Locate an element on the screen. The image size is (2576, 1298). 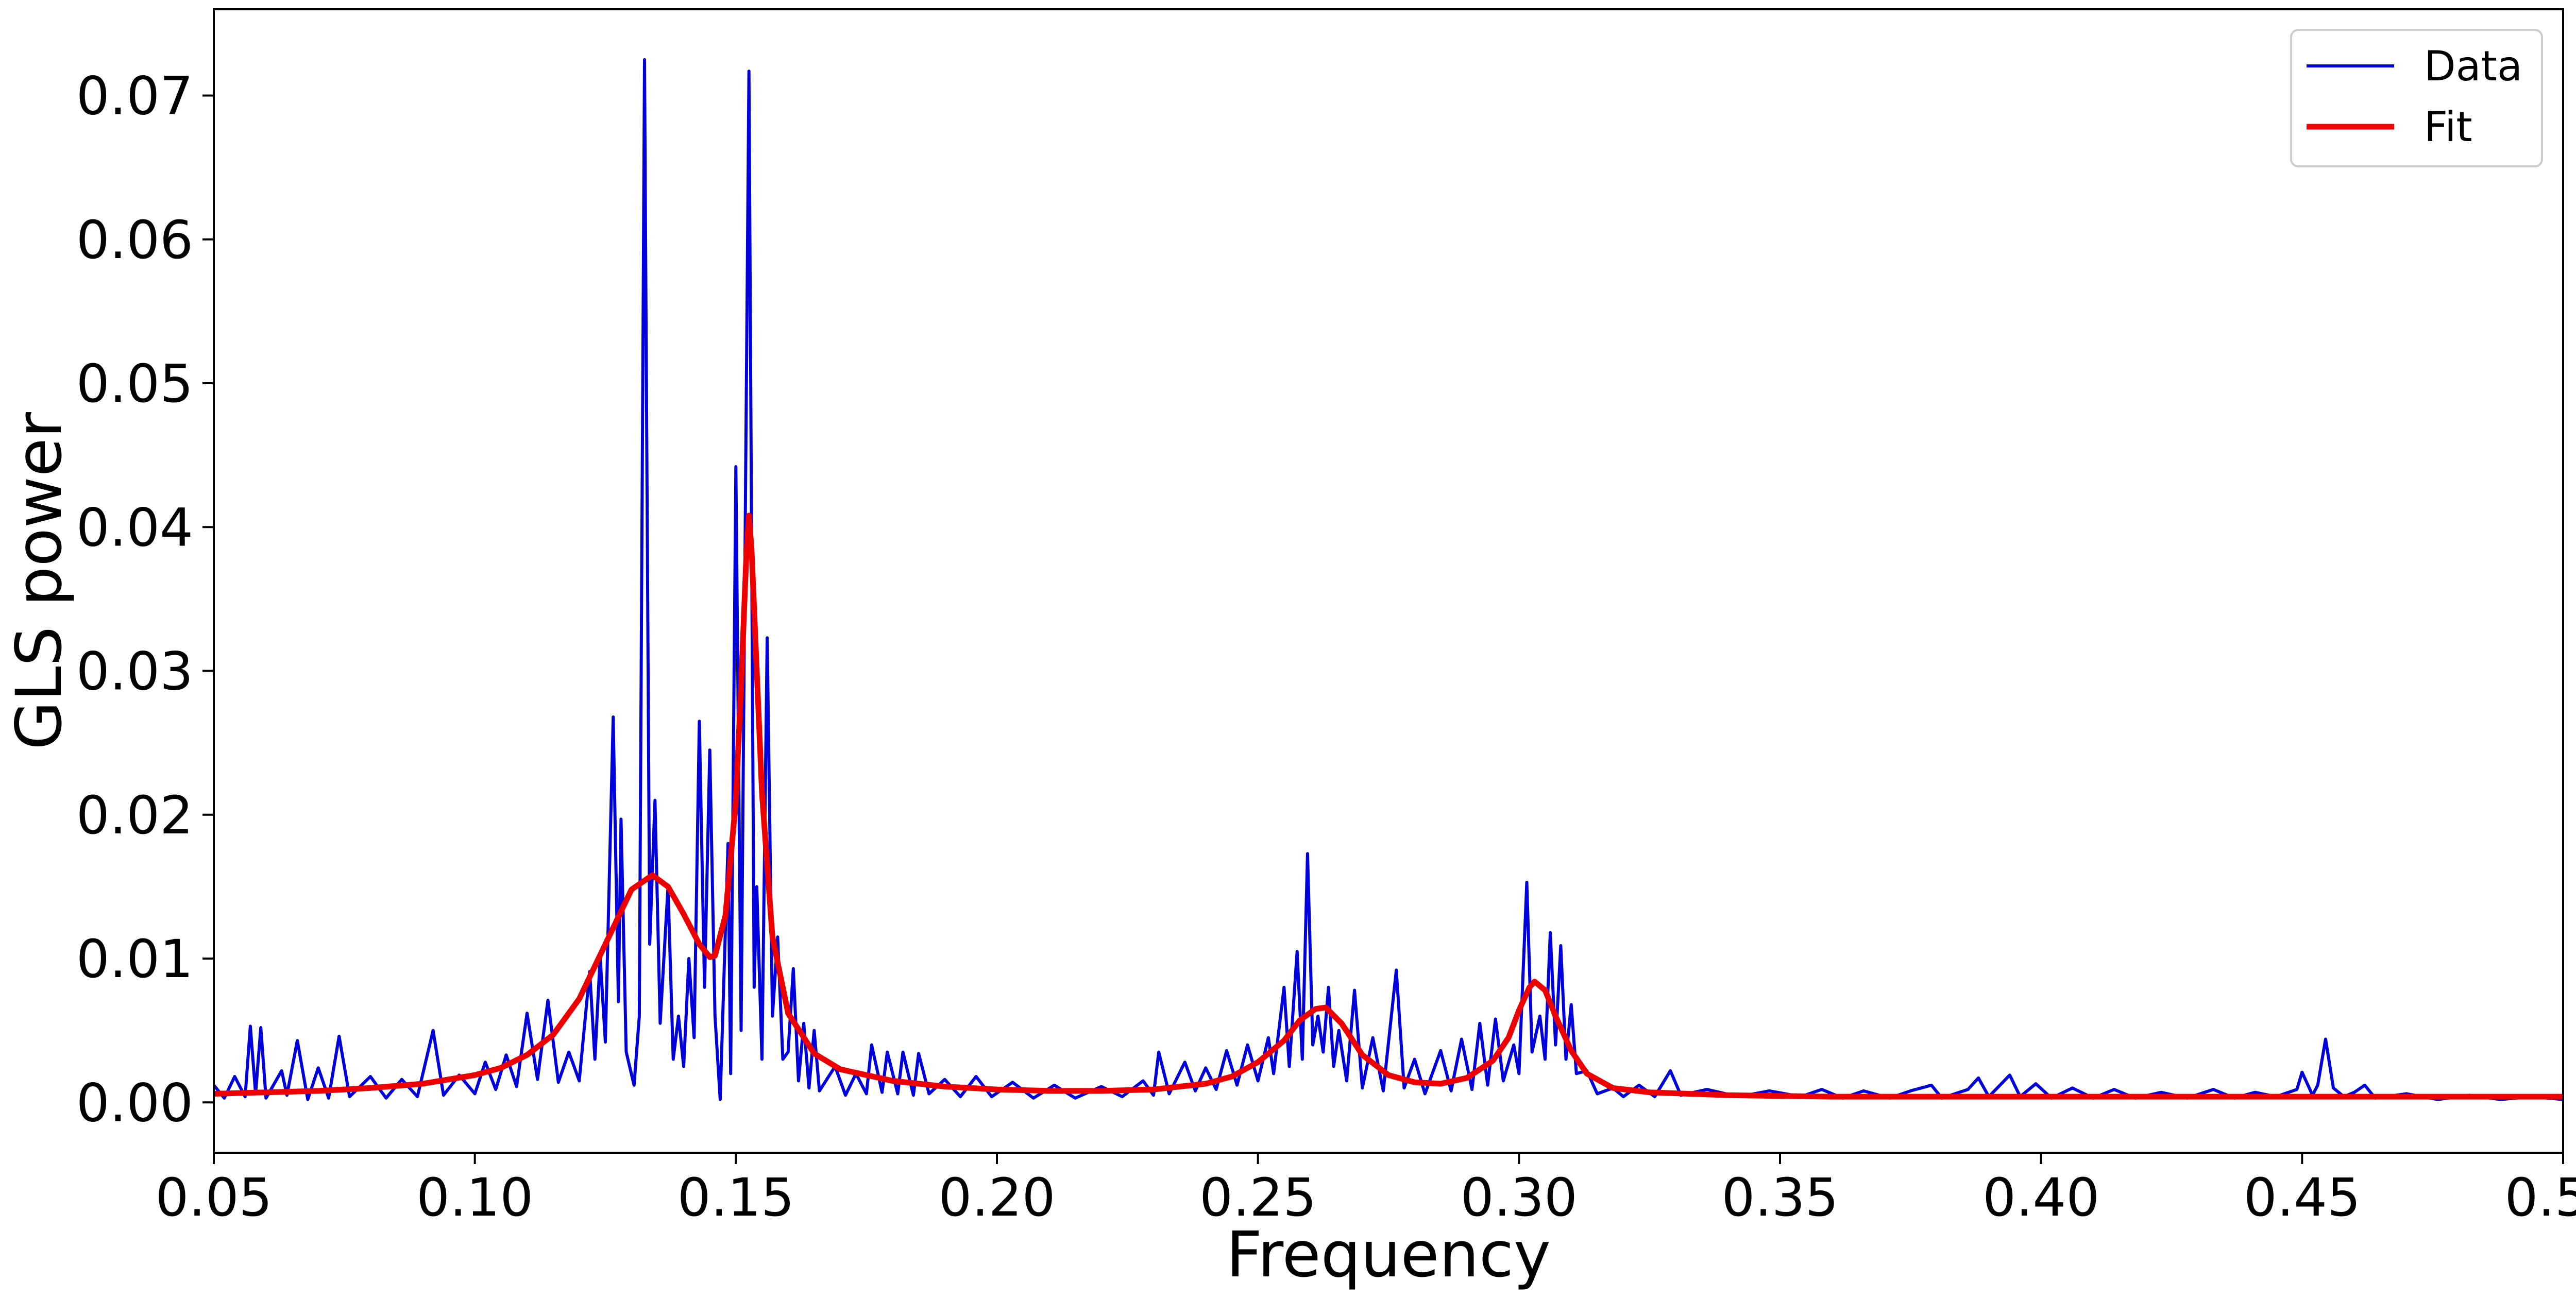
y-tick-label: 0.07 is located at coordinates (135, 96).